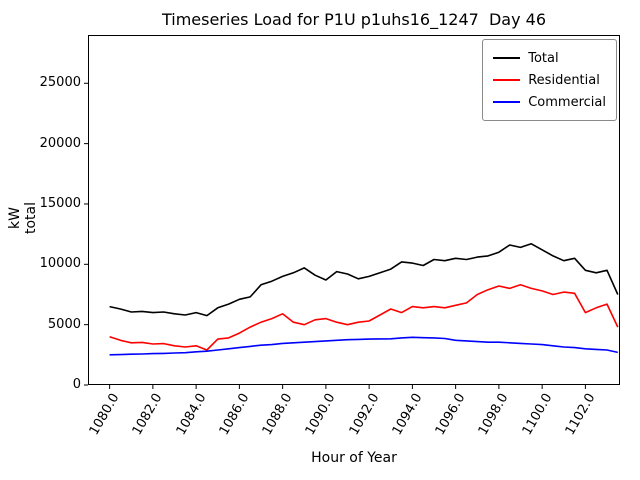 The width and height of the screenshot is (640, 480). I want to click on x-tick-label: 1092.0, so click(364, 414).